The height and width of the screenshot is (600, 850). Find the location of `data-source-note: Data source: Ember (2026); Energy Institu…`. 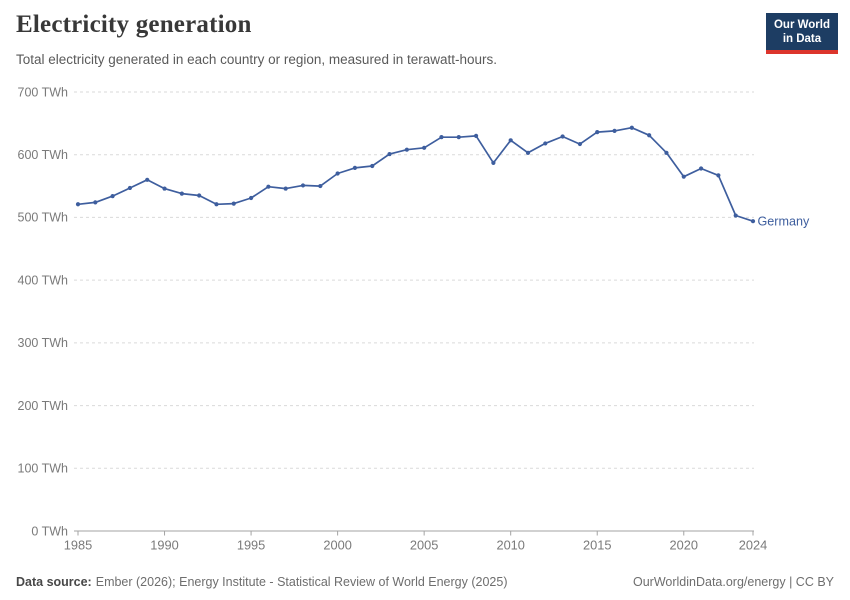

data-source-note: Data source: Ember (2026); Energy Institu… is located at coordinates (261, 582).